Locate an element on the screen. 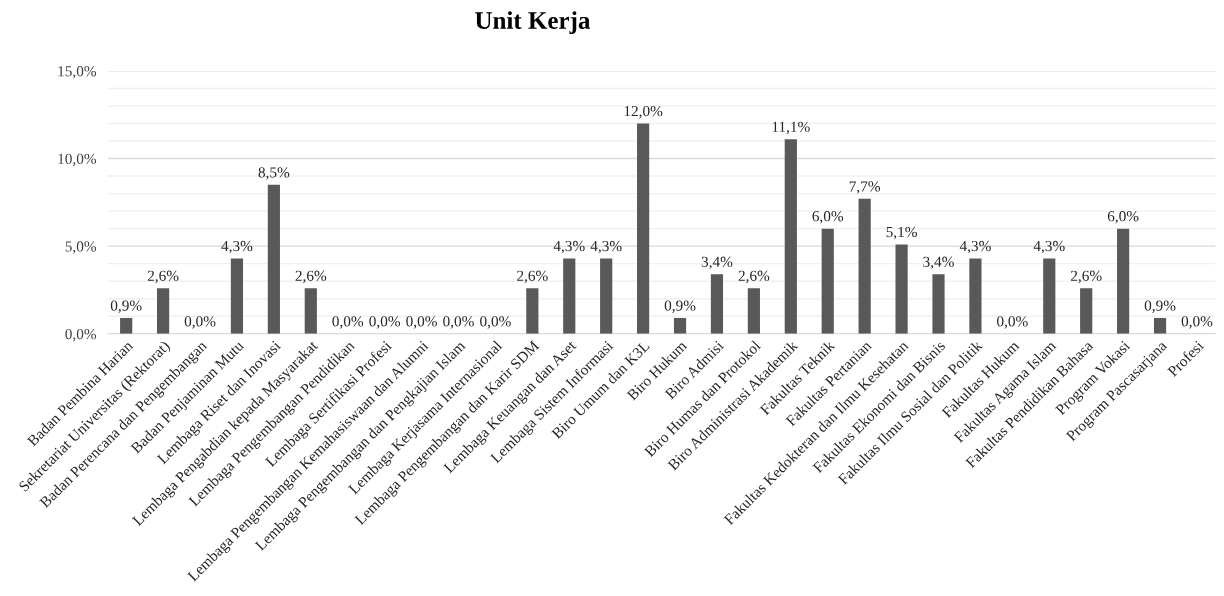 The image size is (1224, 596). data-label: 12,0% is located at coordinates (643, 112).